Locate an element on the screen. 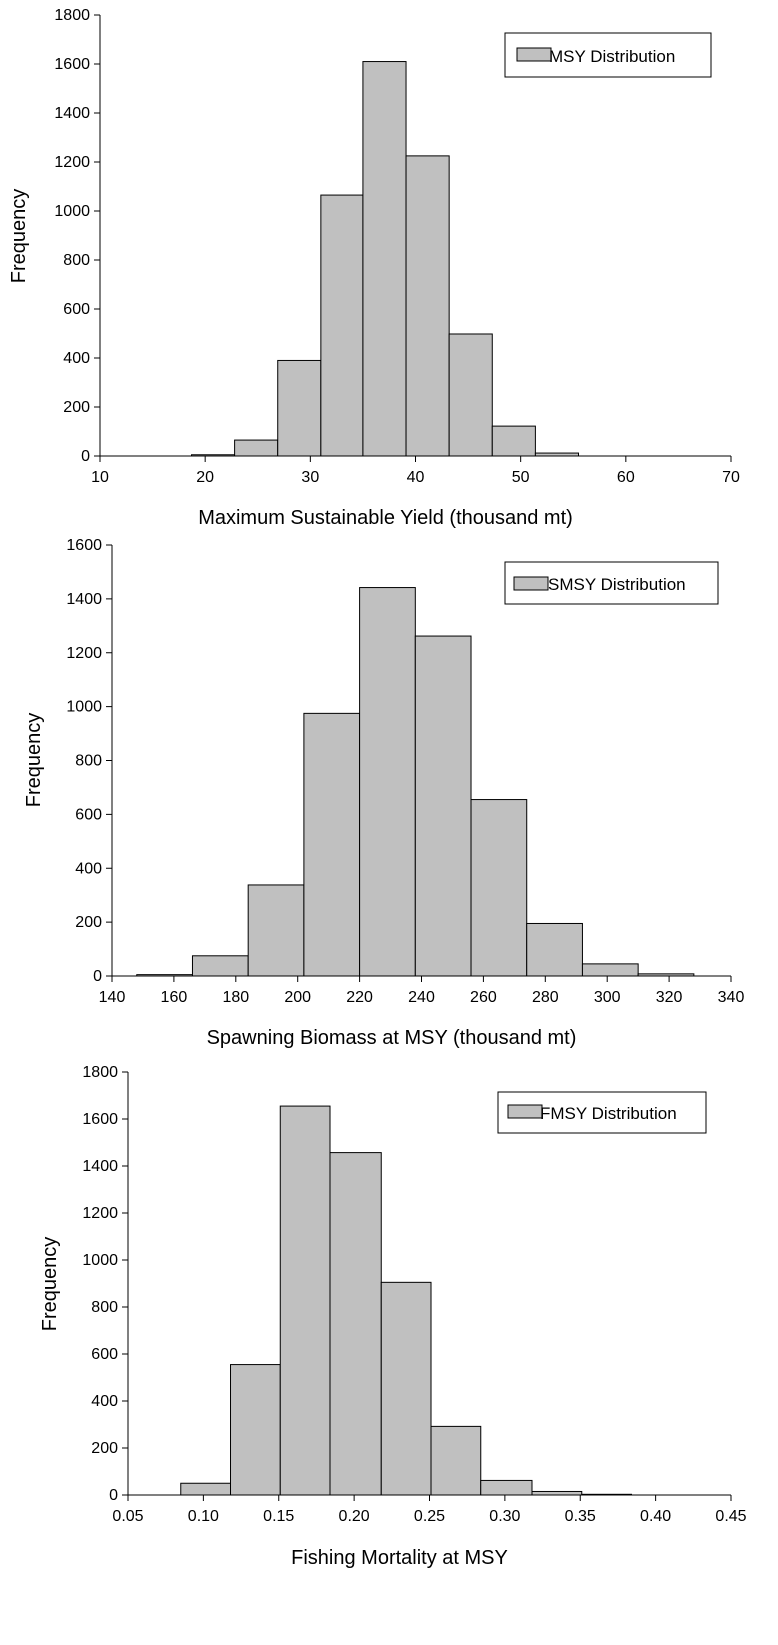  x-tick-label: 0.35 is located at coordinates (580, 1516).